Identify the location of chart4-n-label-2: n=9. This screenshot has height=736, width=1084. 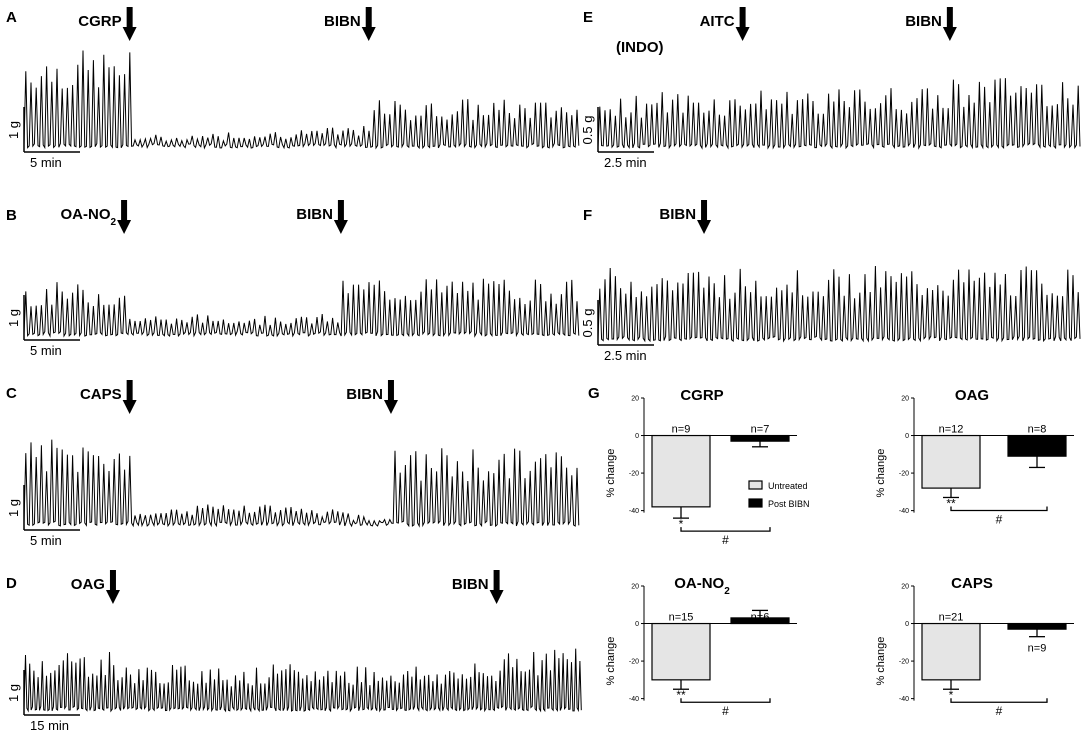
(1037, 649).